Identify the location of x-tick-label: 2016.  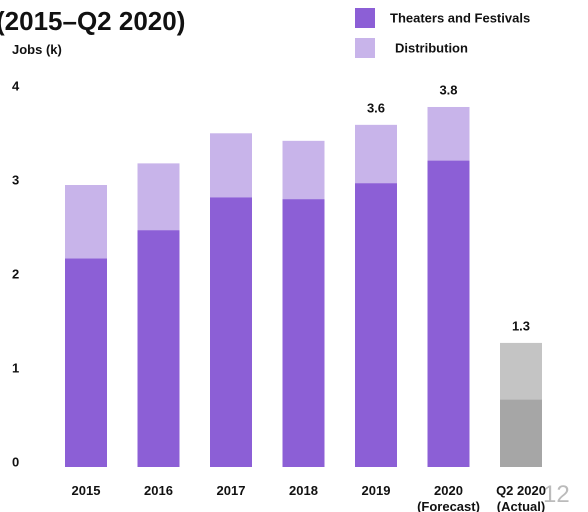
(158, 490).